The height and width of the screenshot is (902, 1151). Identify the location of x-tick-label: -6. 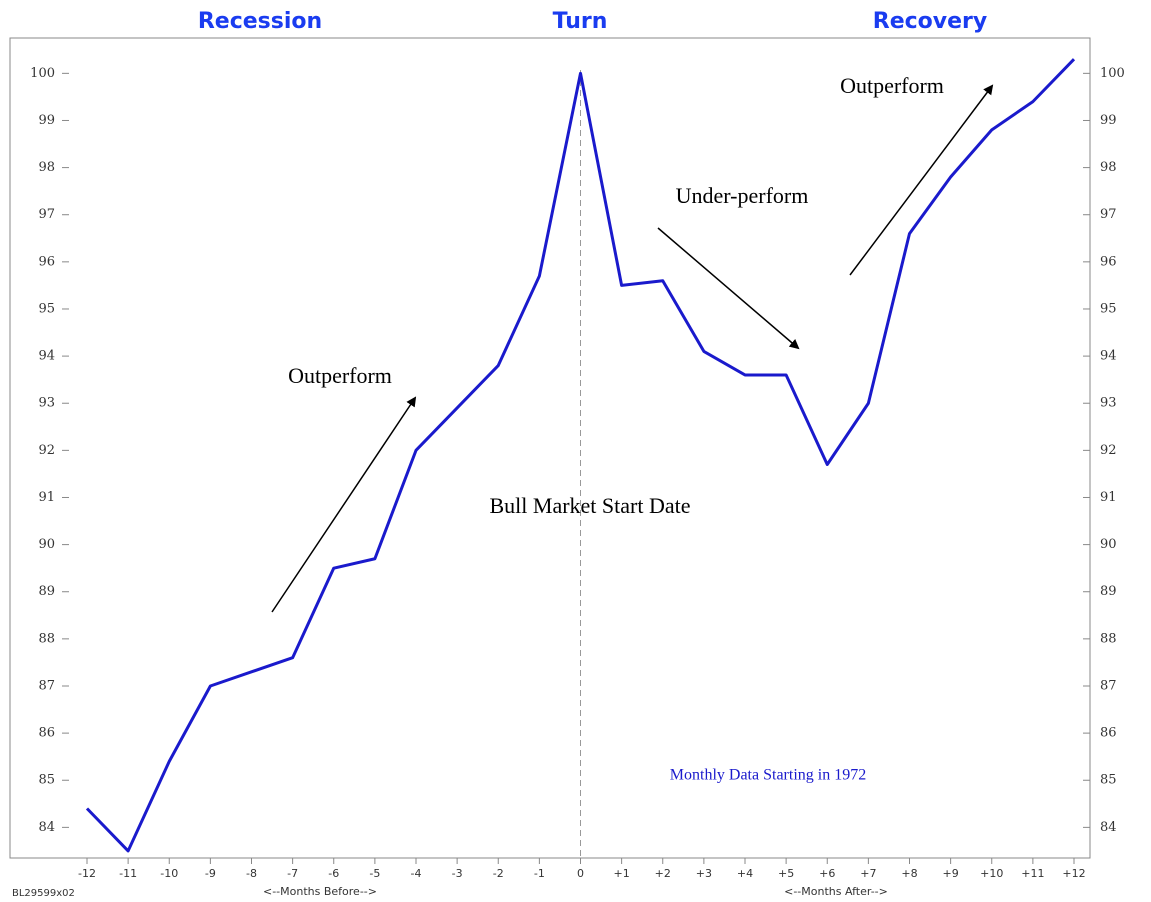
(333, 873).